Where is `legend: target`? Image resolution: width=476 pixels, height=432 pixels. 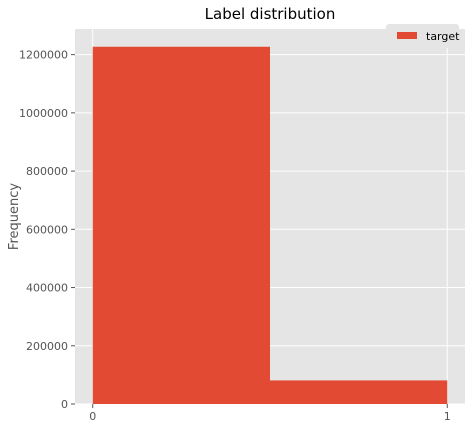
legend: target is located at coordinates (423, 36).